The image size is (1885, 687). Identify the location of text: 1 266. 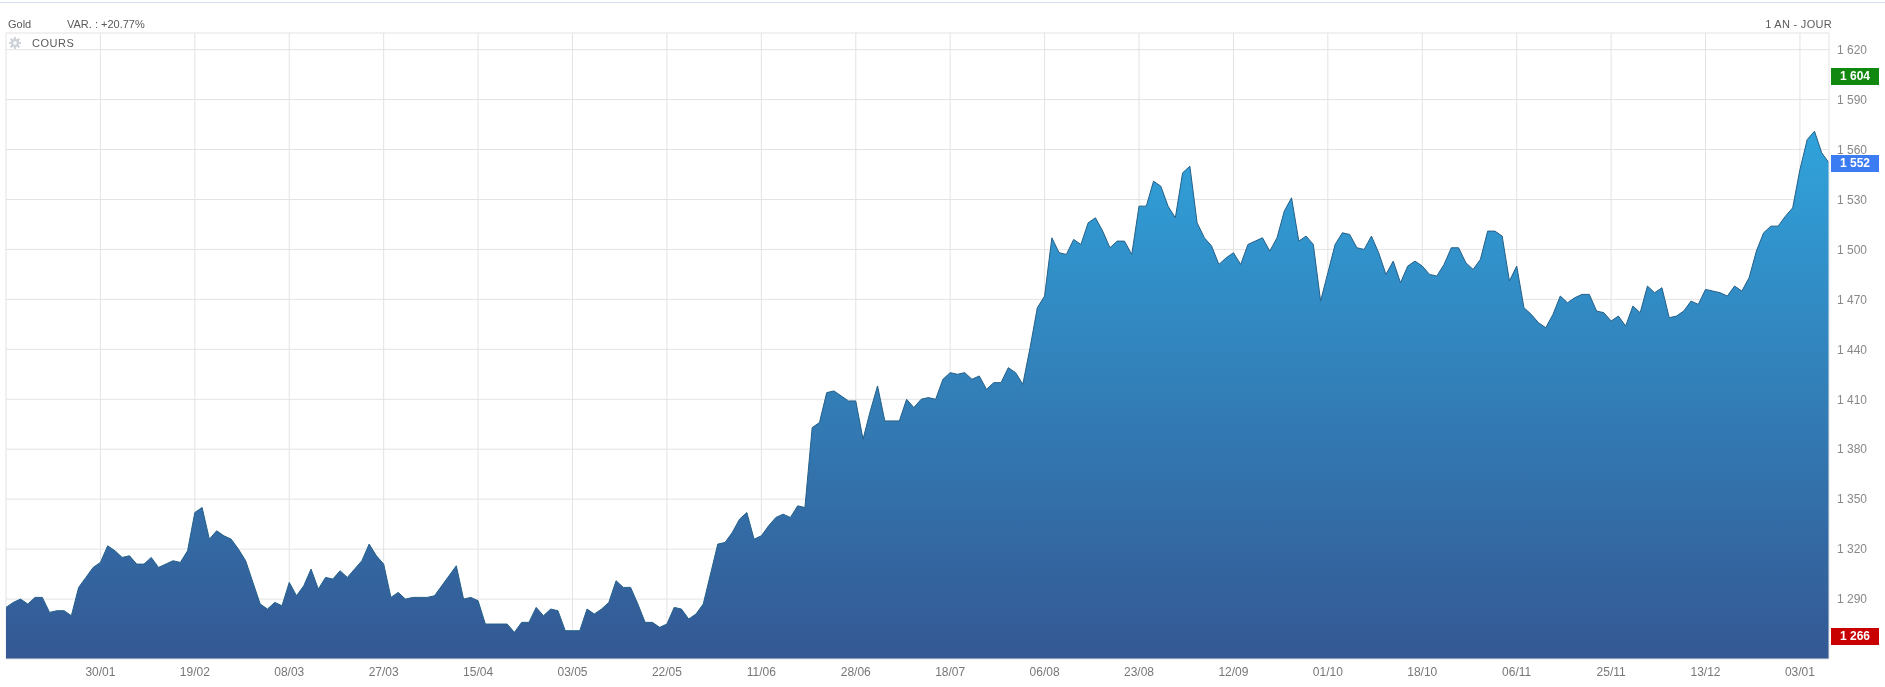
(1855, 636).